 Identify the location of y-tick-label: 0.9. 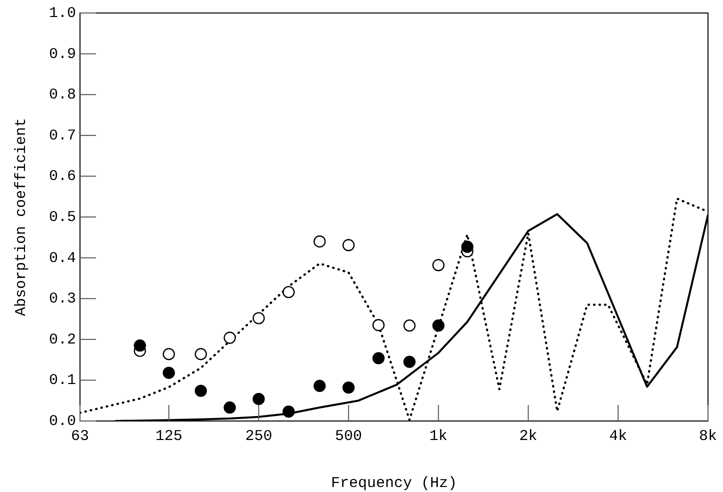
(62, 54).